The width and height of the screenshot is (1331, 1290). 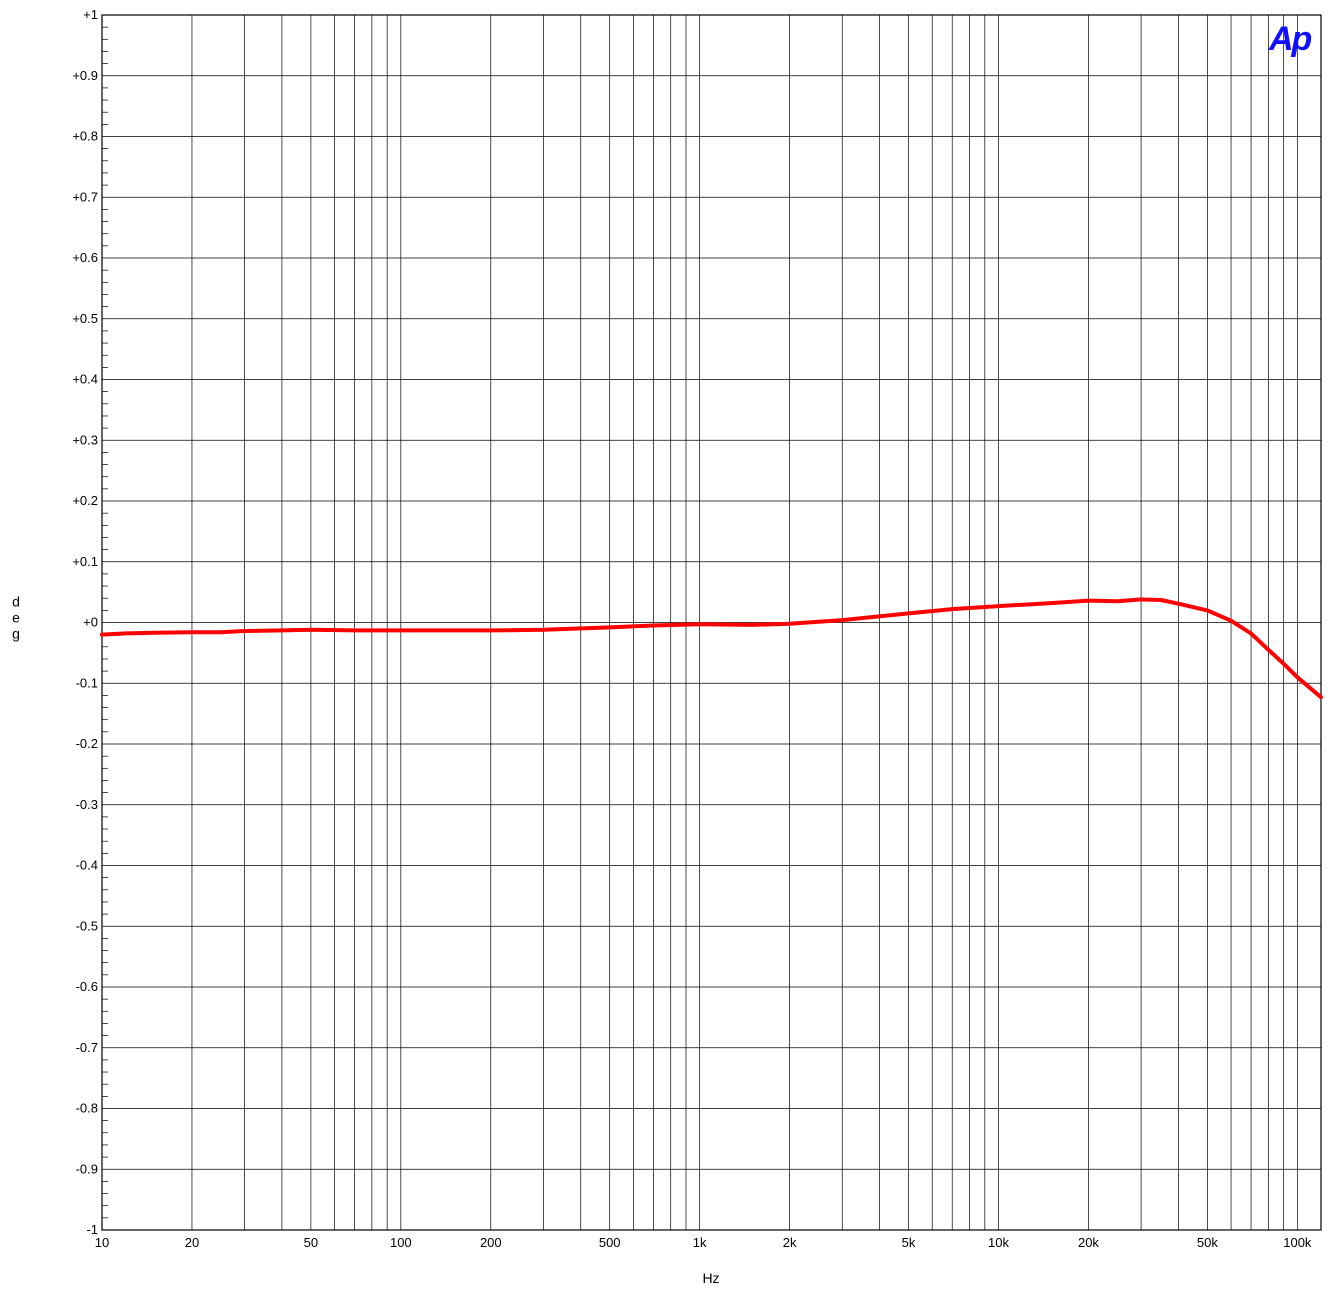 What do you see at coordinates (85, 439) in the screenshot?
I see `y-tick-label: +0.3` at bounding box center [85, 439].